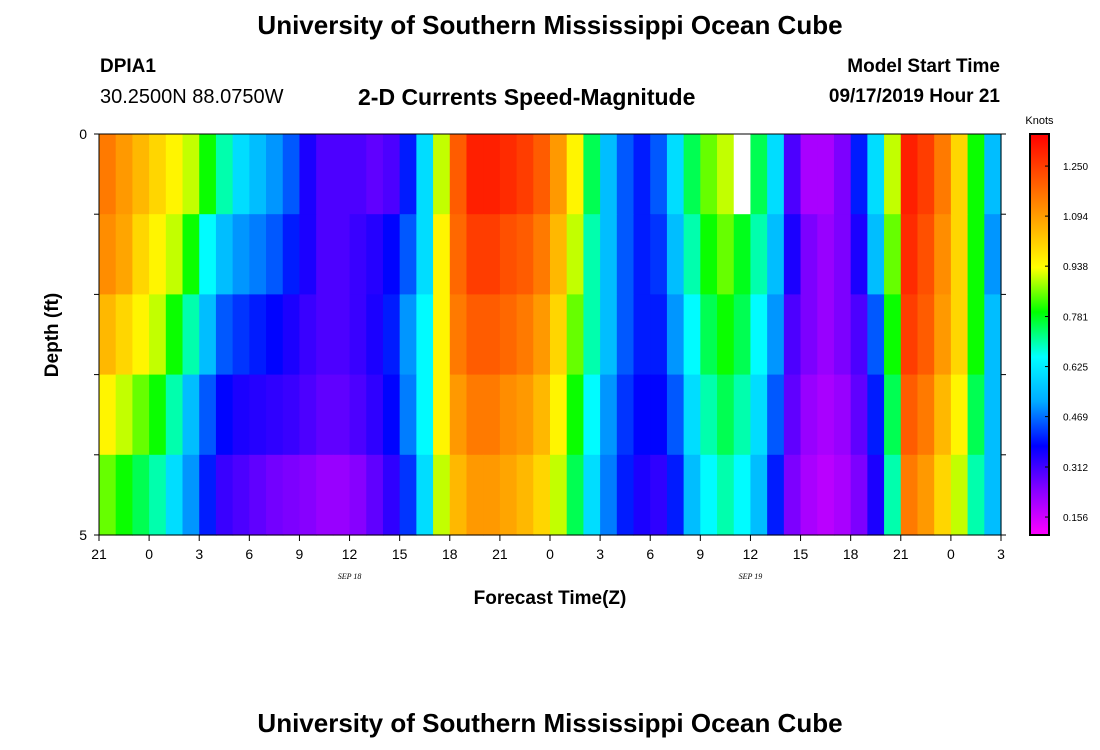 This screenshot has height=750, width=1100. What do you see at coordinates (1039, 334) in the screenshot?
I see `colorbar-gradient` at bounding box center [1039, 334].